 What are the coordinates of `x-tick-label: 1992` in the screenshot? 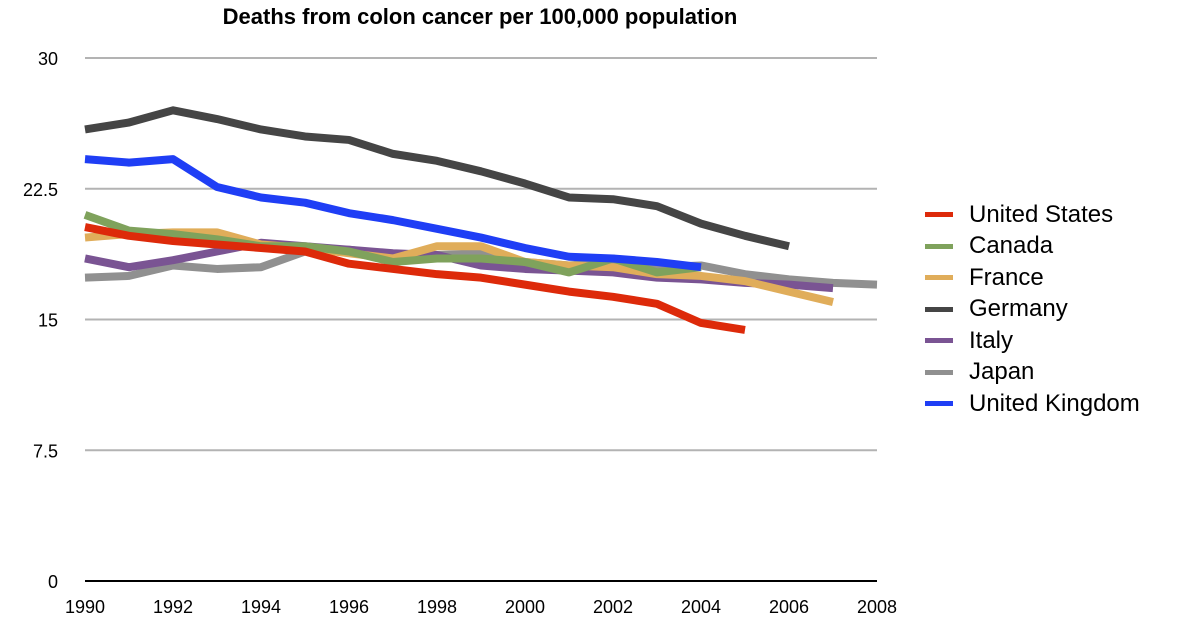 It's located at (173, 607).